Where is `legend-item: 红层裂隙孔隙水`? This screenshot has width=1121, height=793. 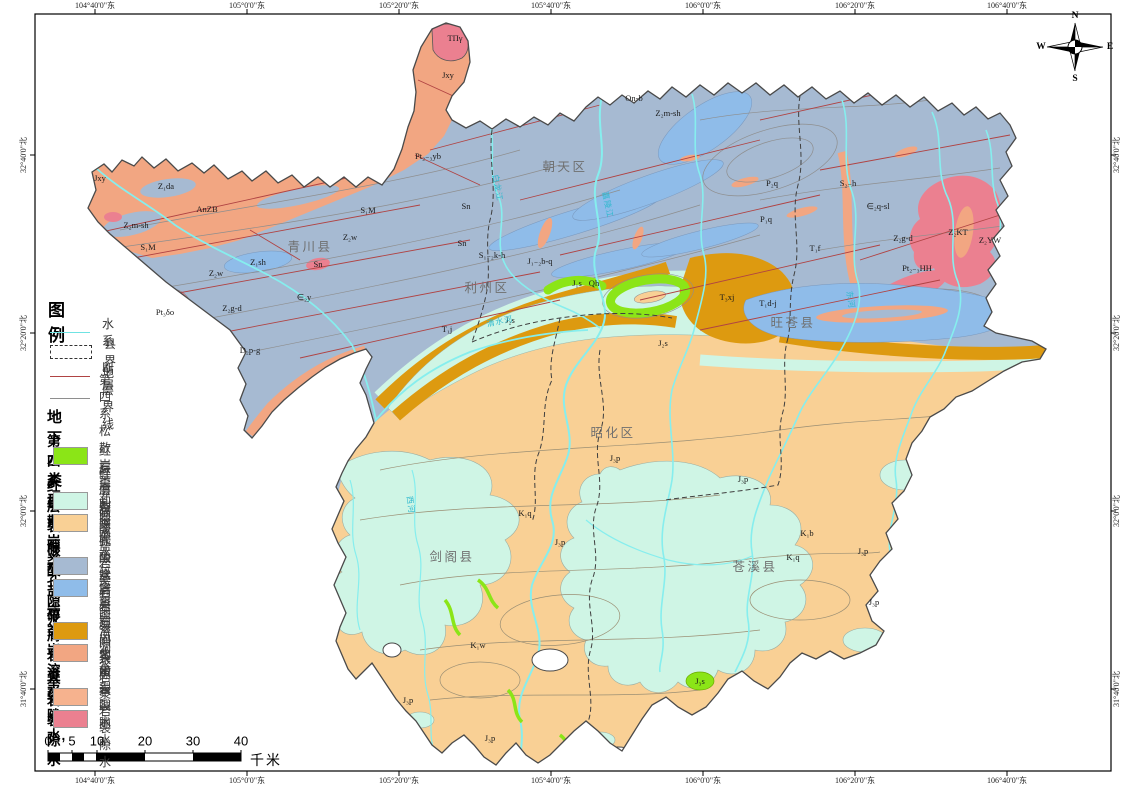
legend-item: 红层裂隙孔隙水 is located at coordinates (83, 524).